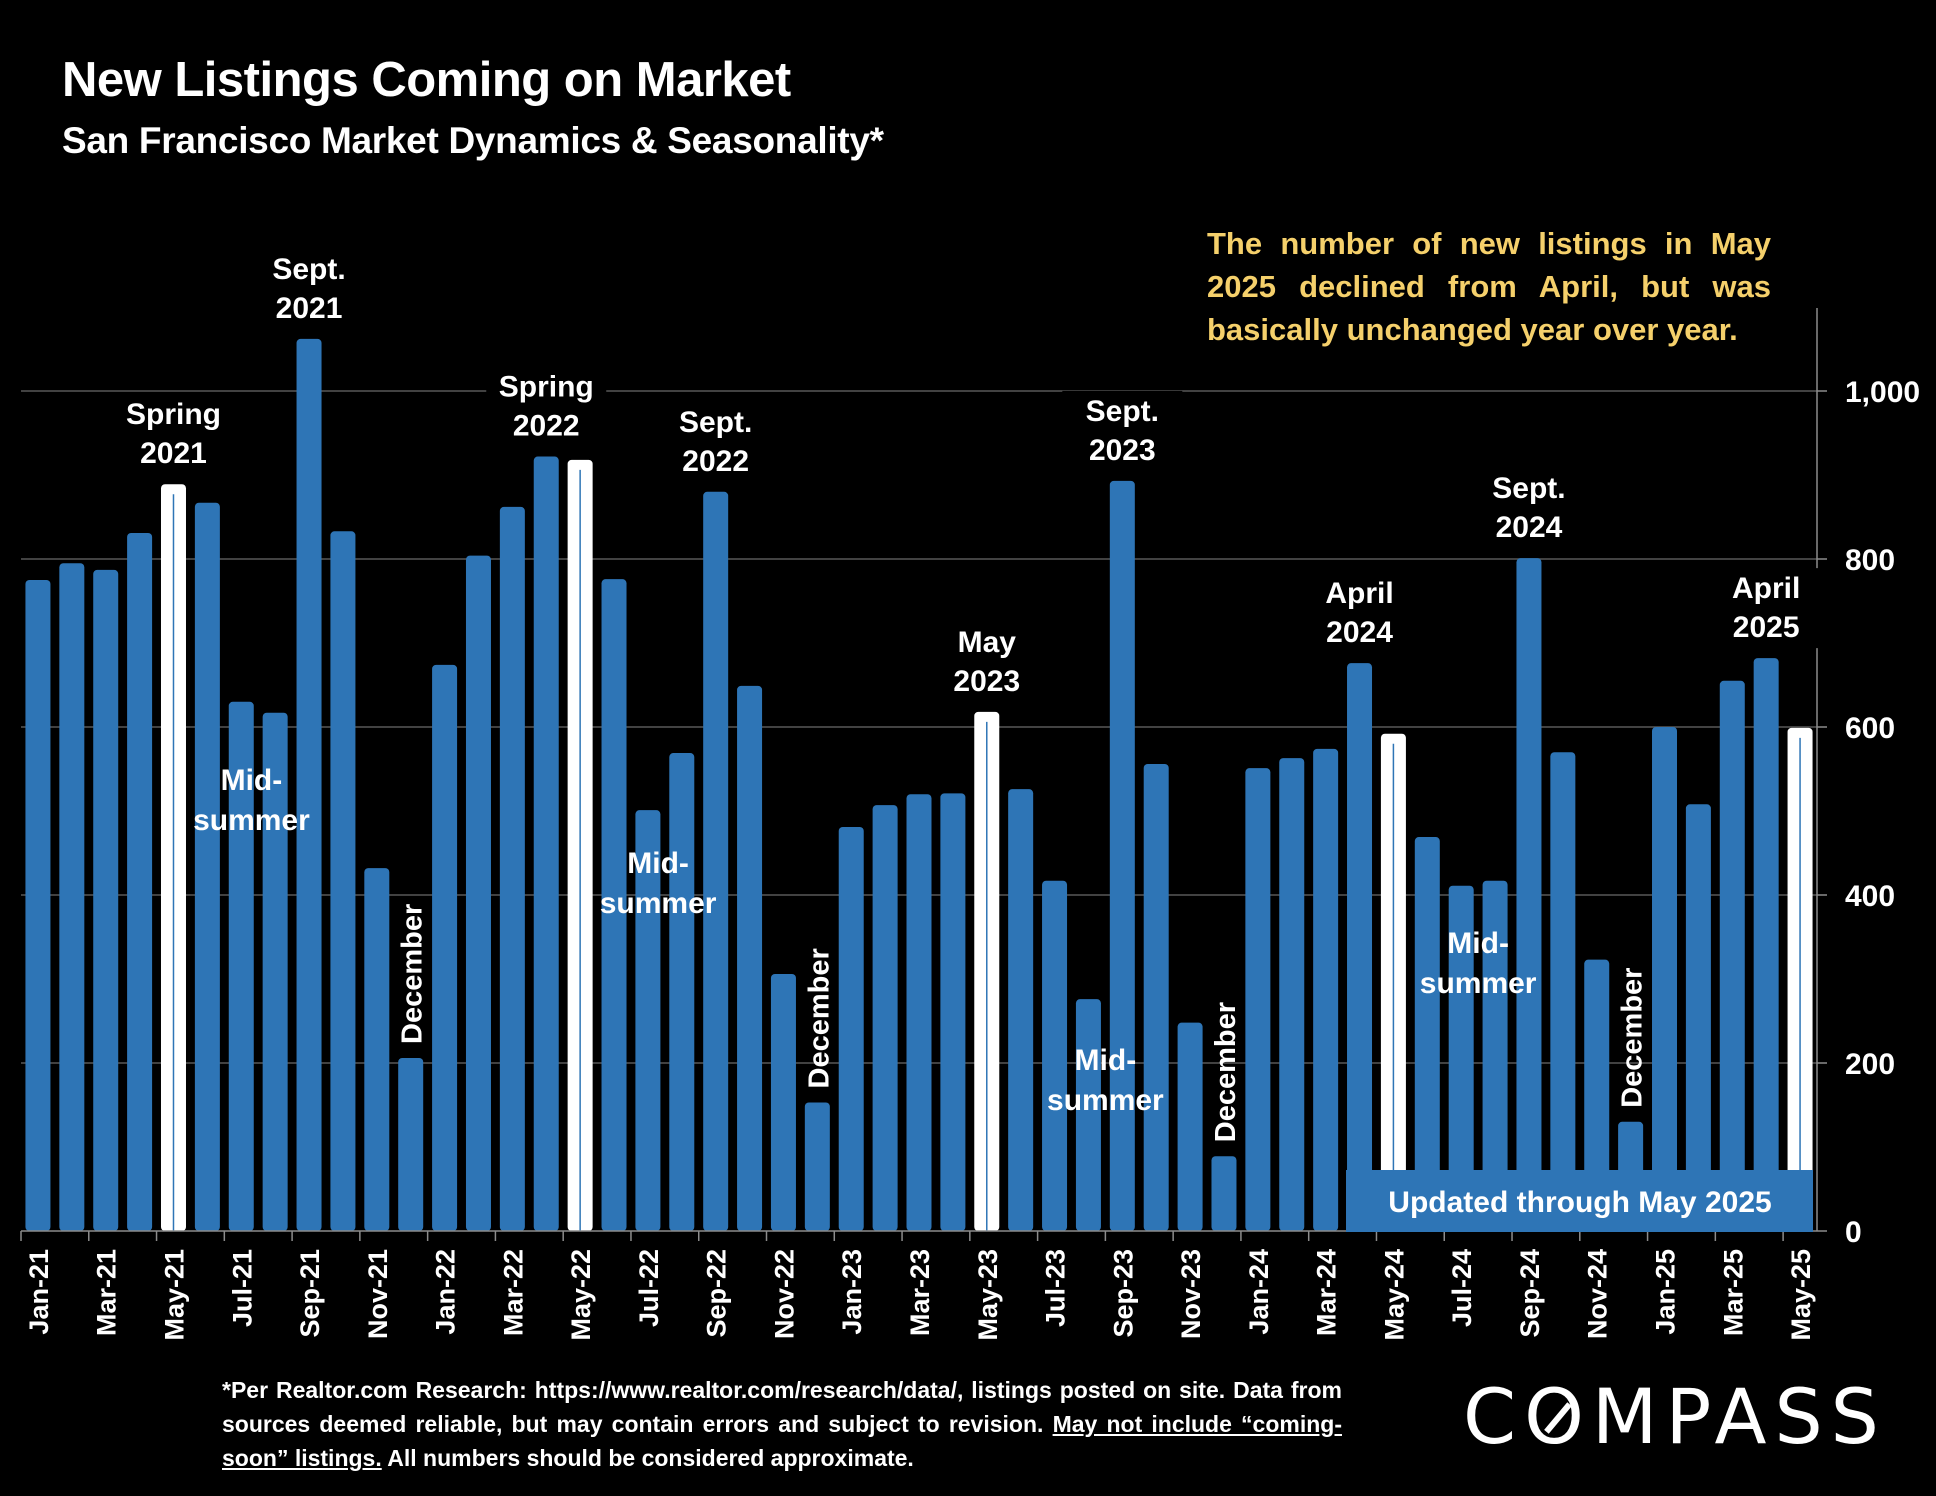 Image resolution: width=1936 pixels, height=1496 pixels. I want to click on annotation-label: 2025, so click(1766, 627).